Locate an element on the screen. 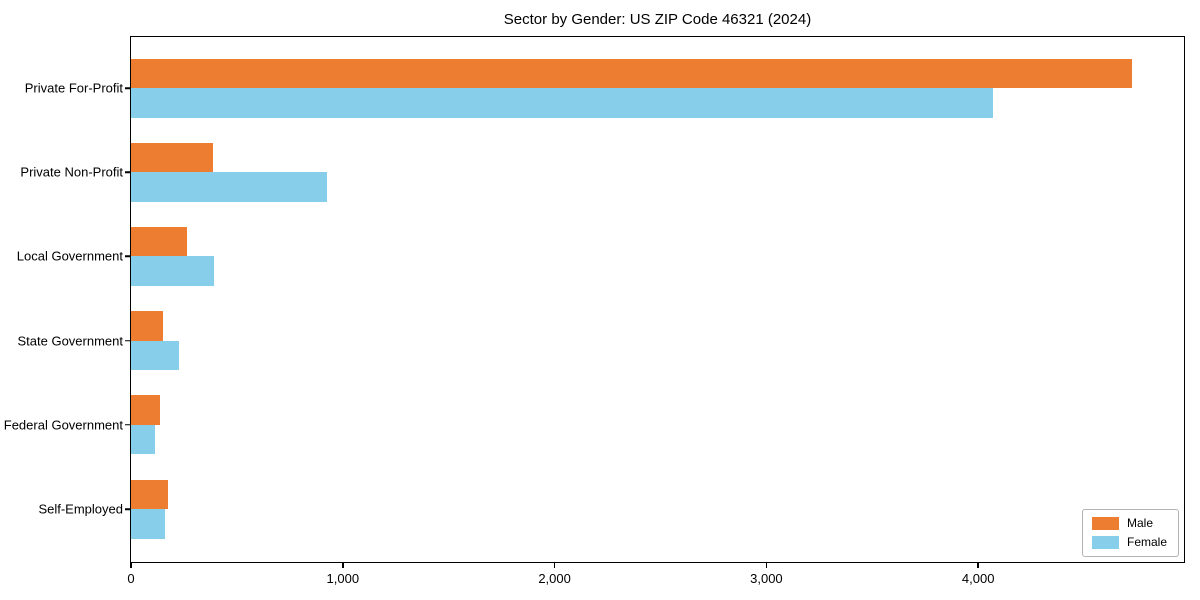  x-axis-label: 1,000 is located at coordinates (343, 578).